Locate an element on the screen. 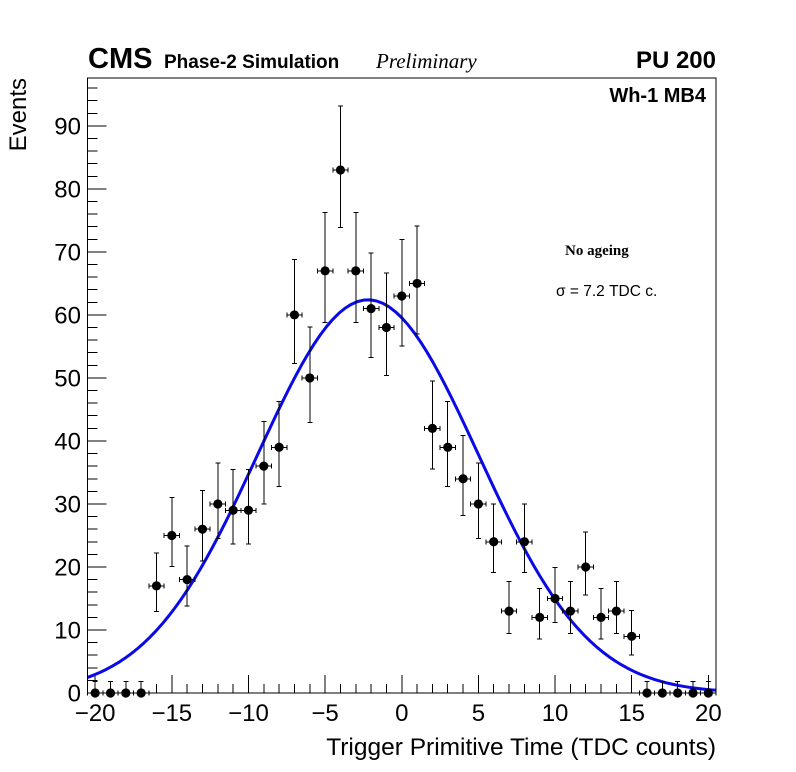  y-tick-label: 10 is located at coordinates (67, 630).